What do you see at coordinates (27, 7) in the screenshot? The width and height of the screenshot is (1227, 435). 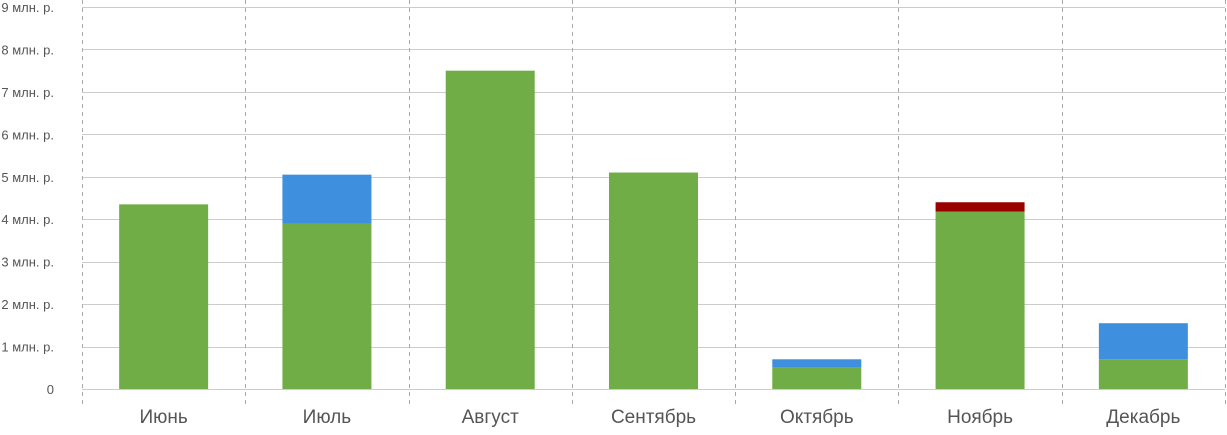 I see `y-tick-label: 9 млн. р.` at bounding box center [27, 7].